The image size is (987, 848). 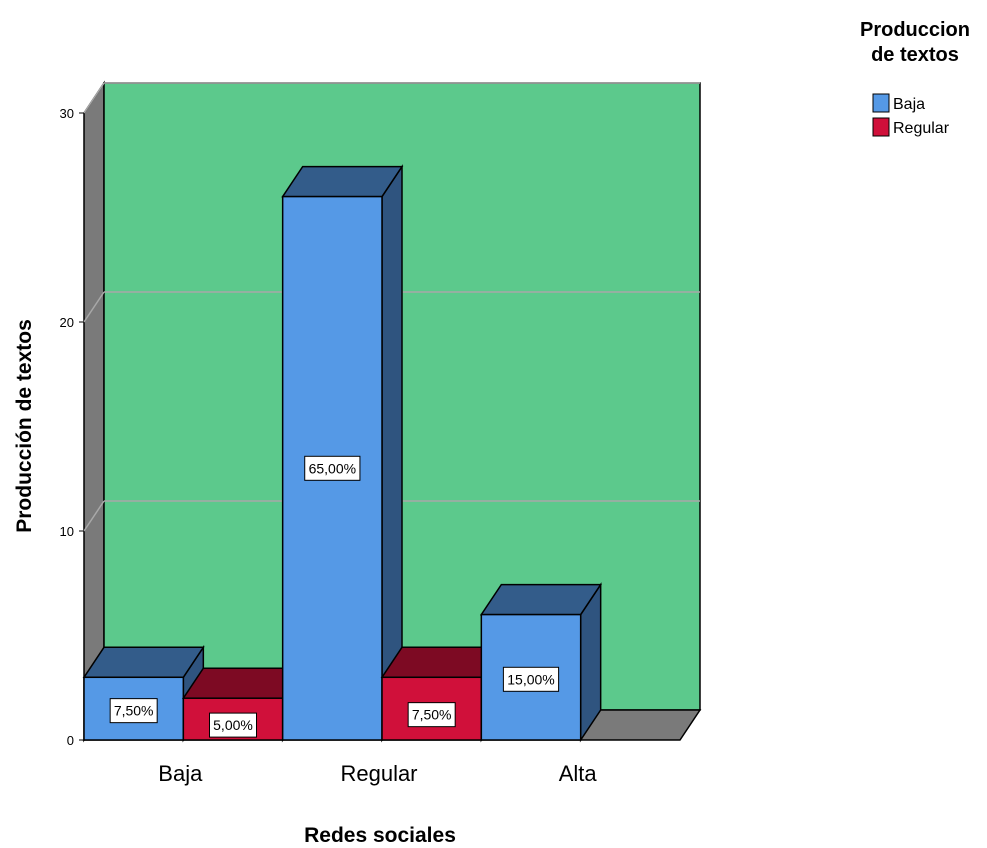 I want to click on bar-baja-alta: 15,00%, so click(x=541, y=662).